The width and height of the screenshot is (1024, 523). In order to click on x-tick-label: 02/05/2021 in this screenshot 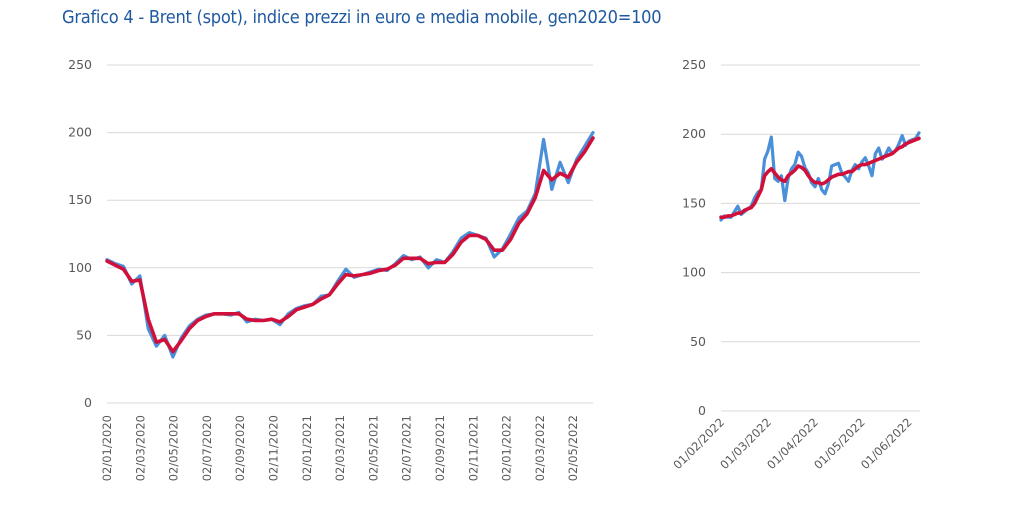, I will do `click(373, 448)`.